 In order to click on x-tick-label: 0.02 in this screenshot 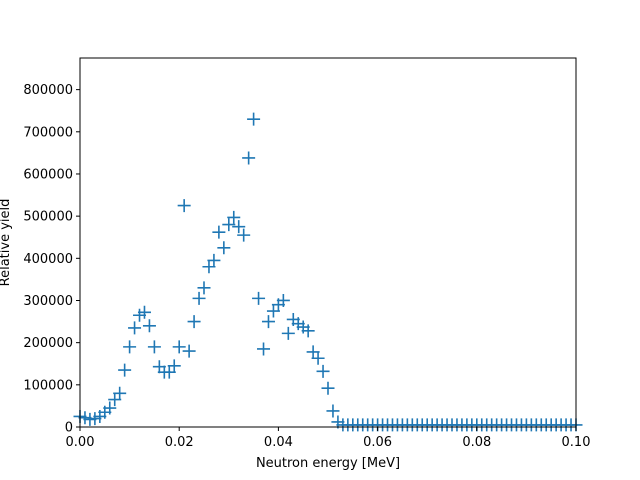, I will do `click(179, 442)`.